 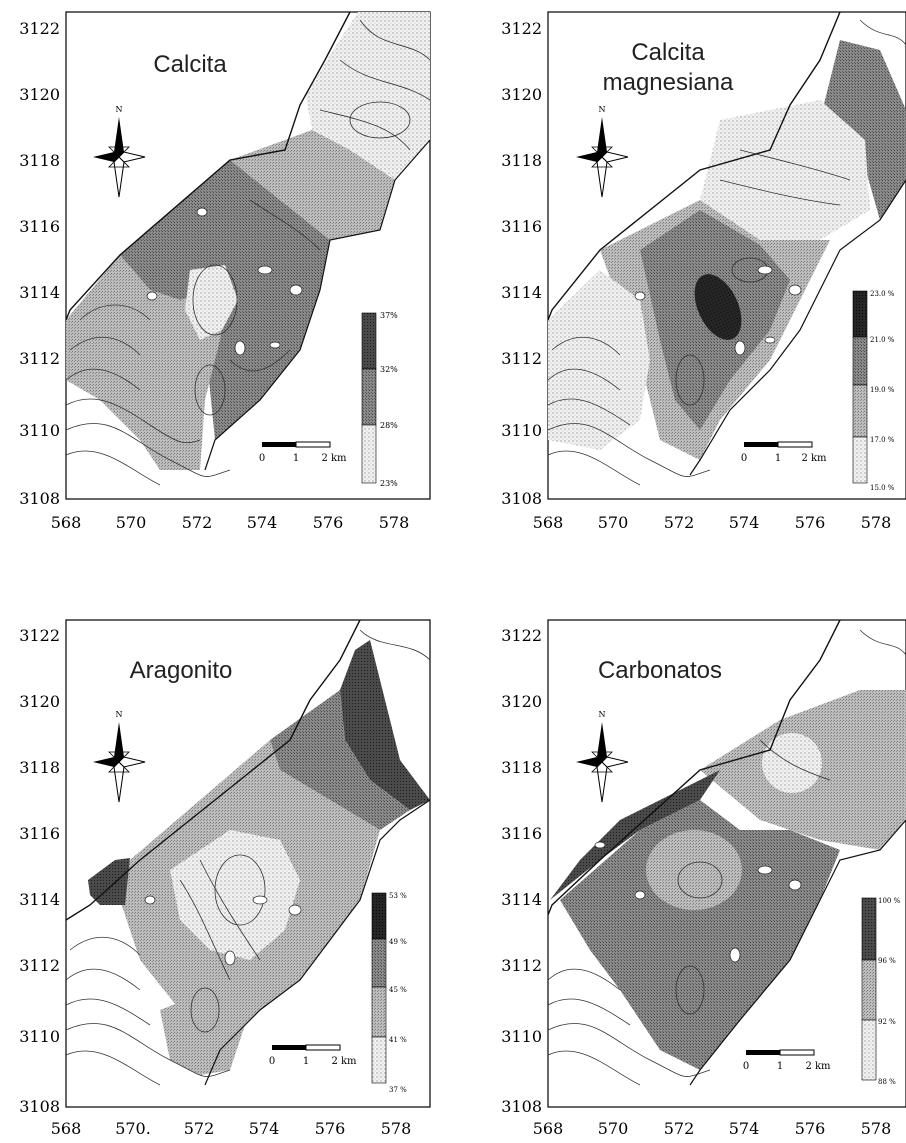 I want to click on y-axis: 3122 3120 3118 3116 3114 3112 3110 3108, so click(x=521, y=871).